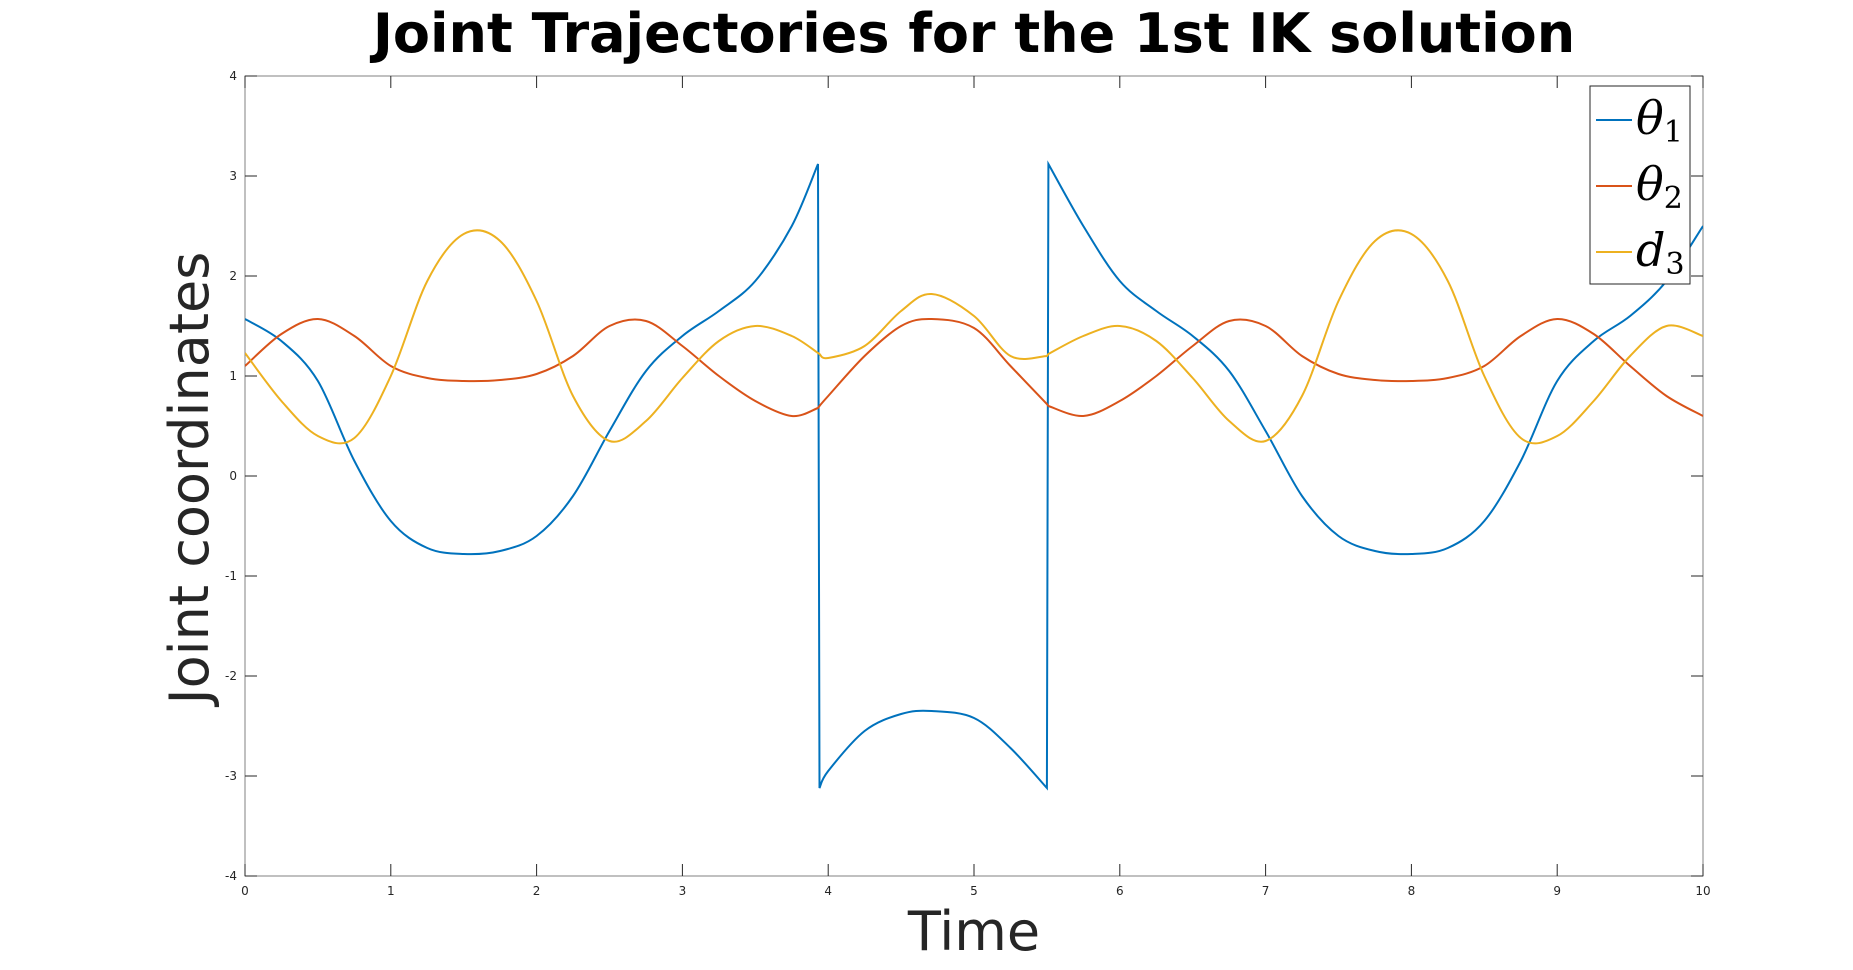  Describe the element at coordinates (233, 276) in the screenshot. I see `y-tick-label: 2` at that location.